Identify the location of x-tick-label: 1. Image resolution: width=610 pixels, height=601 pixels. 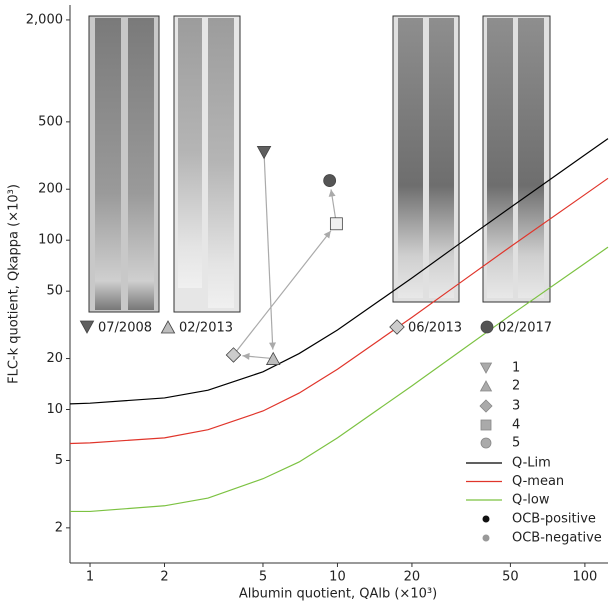
(90, 577).